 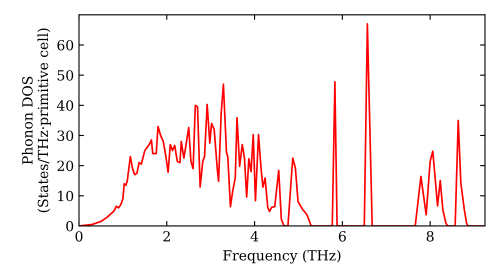 I want to click on y-tick-label: 30, so click(x=66, y=135).